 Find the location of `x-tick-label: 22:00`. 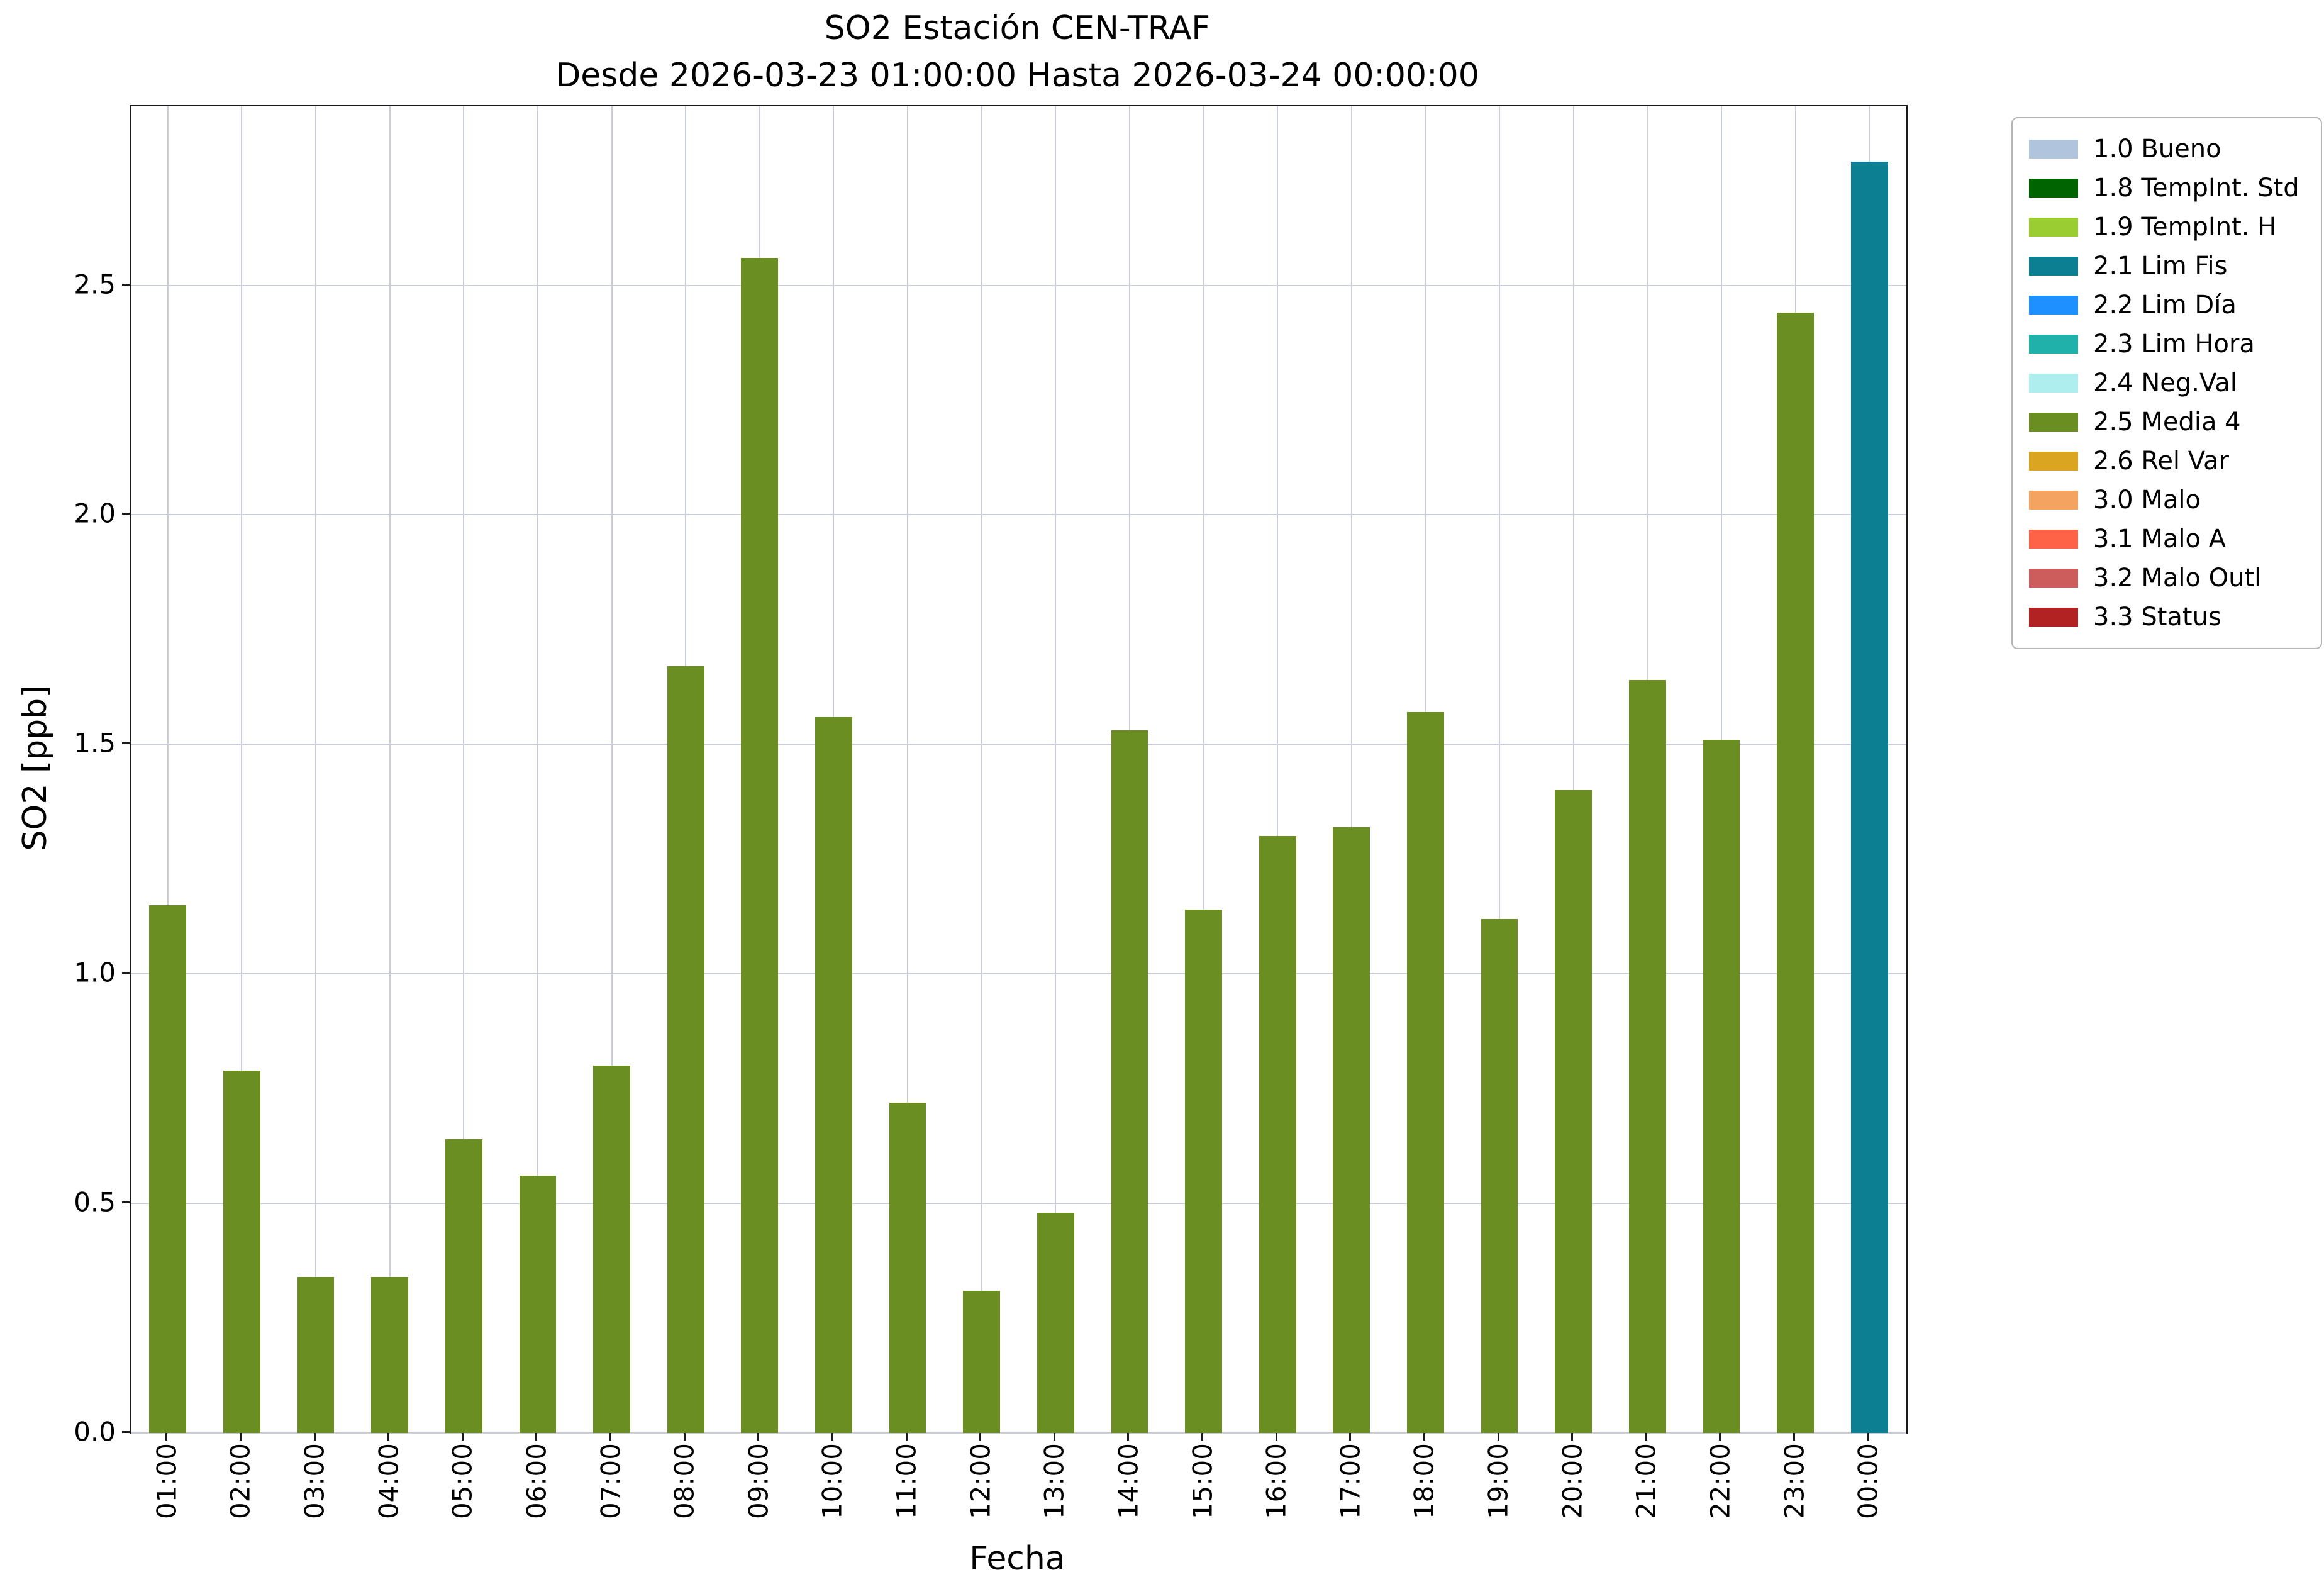

x-tick-label: 22:00 is located at coordinates (1720, 1481).